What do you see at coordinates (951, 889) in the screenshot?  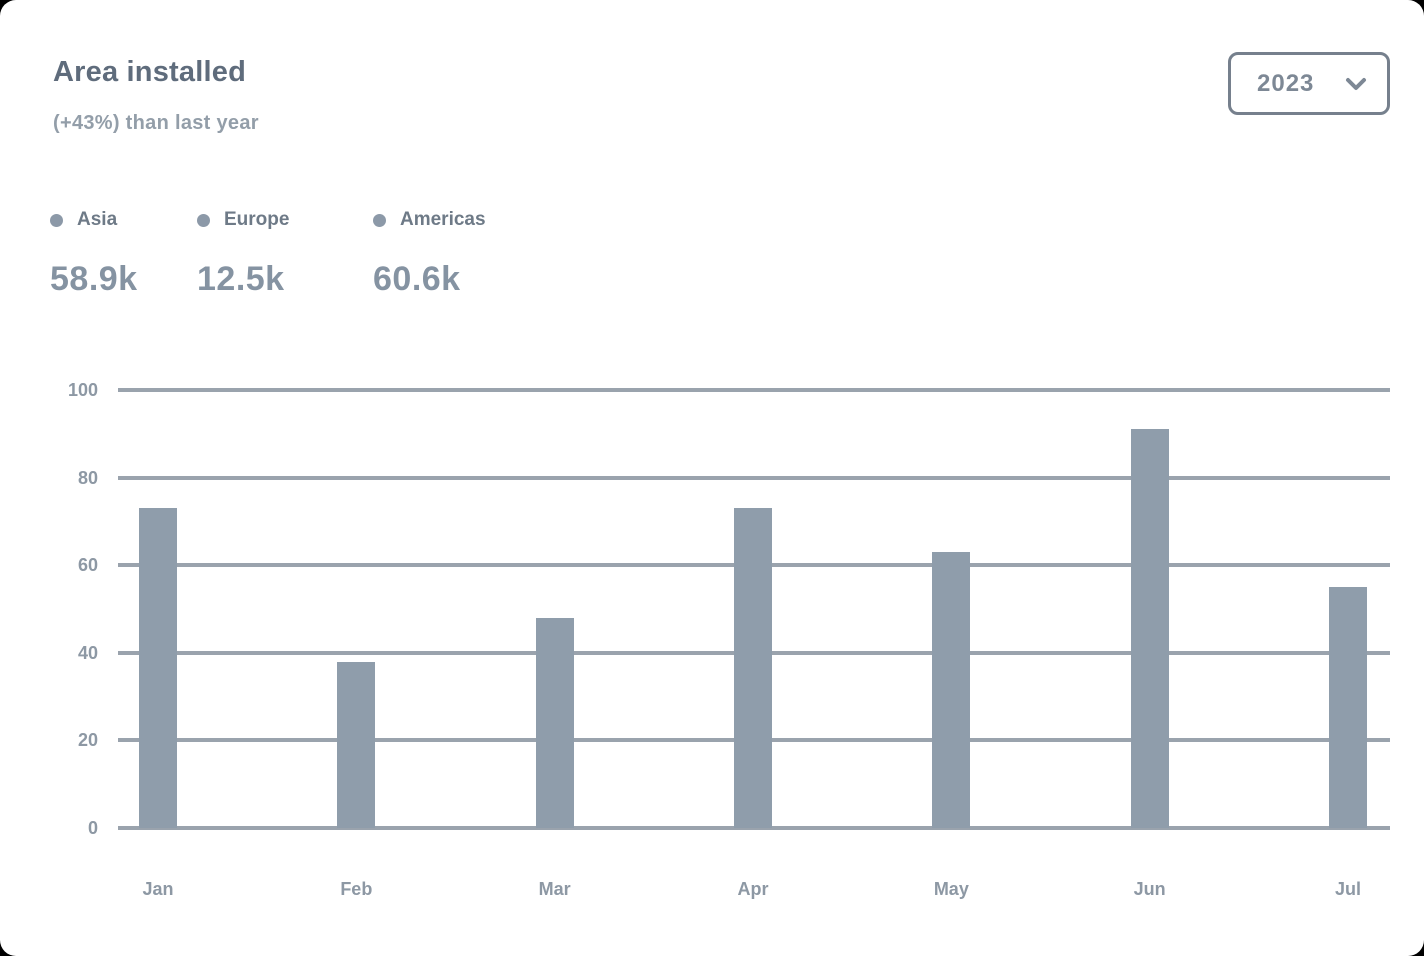 I see `x-axis-tick-label: May` at bounding box center [951, 889].